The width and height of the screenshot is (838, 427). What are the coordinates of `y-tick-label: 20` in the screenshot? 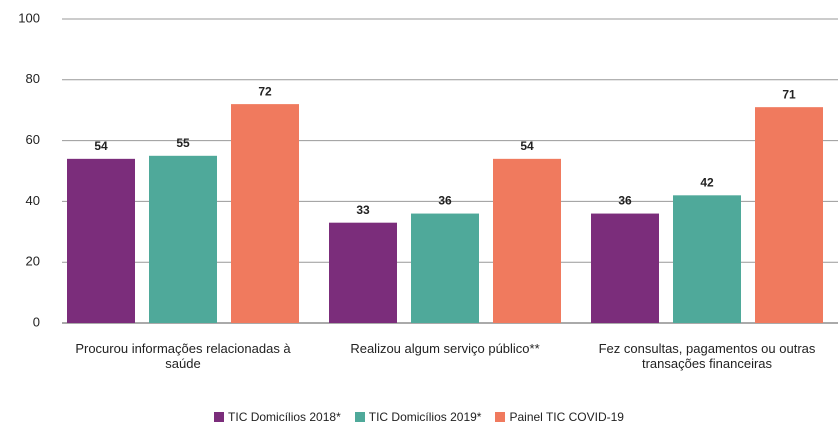 It's located at (33, 261).